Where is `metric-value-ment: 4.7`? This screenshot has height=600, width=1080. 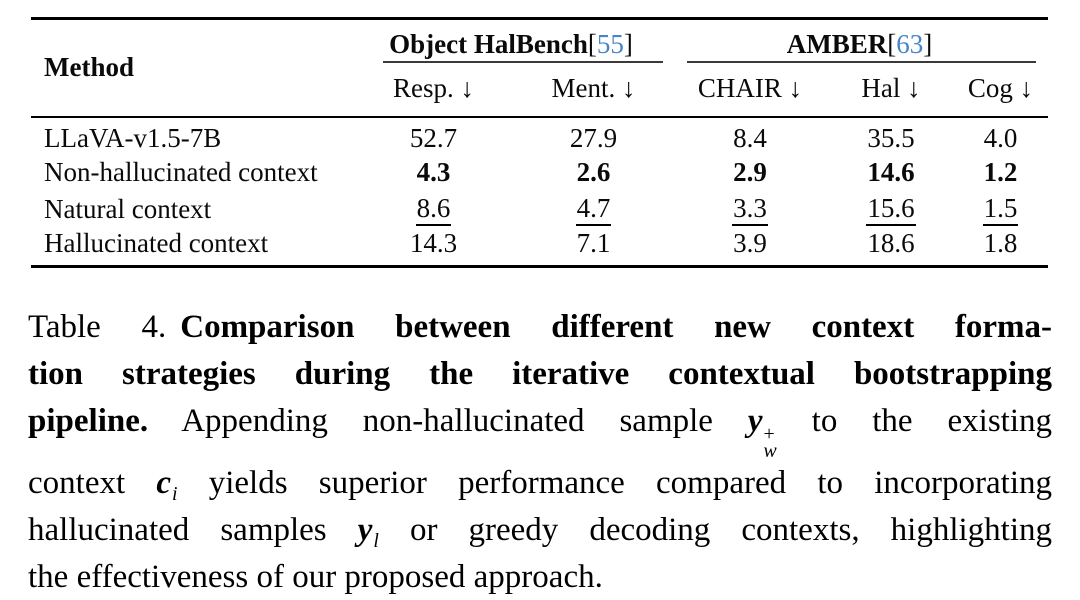 metric-value-ment: 4.7 is located at coordinates (593, 209).